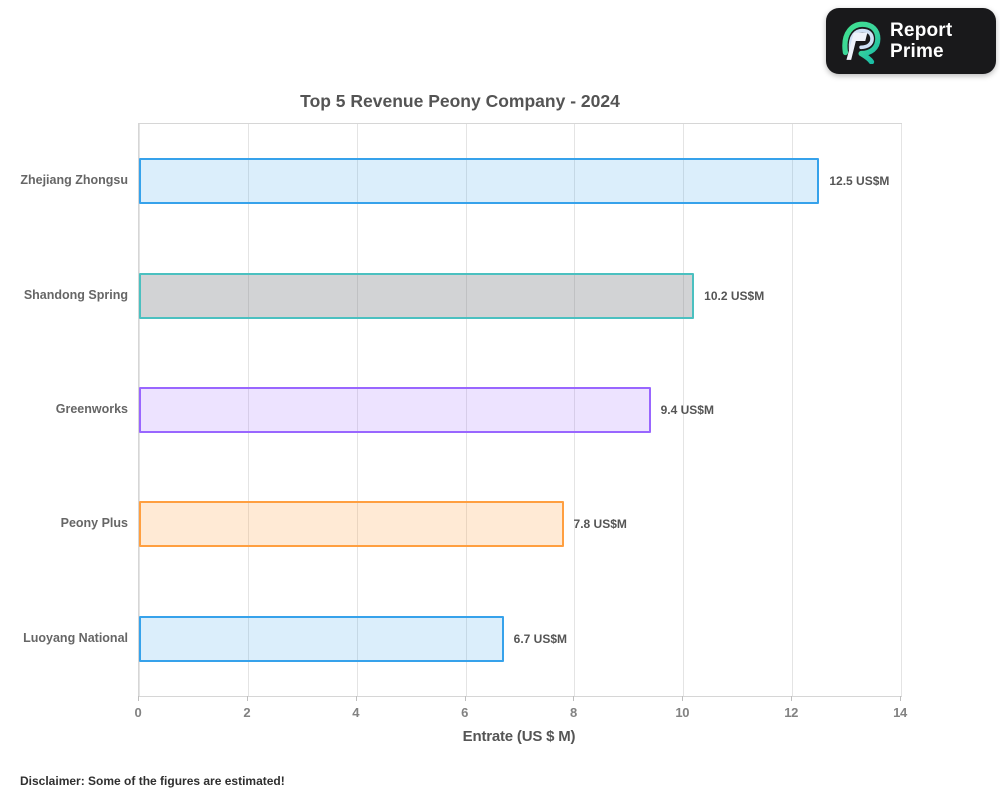  What do you see at coordinates (460, 101) in the screenshot?
I see `chart-title: Top 5 Revenue Peony Company - 2024` at bounding box center [460, 101].